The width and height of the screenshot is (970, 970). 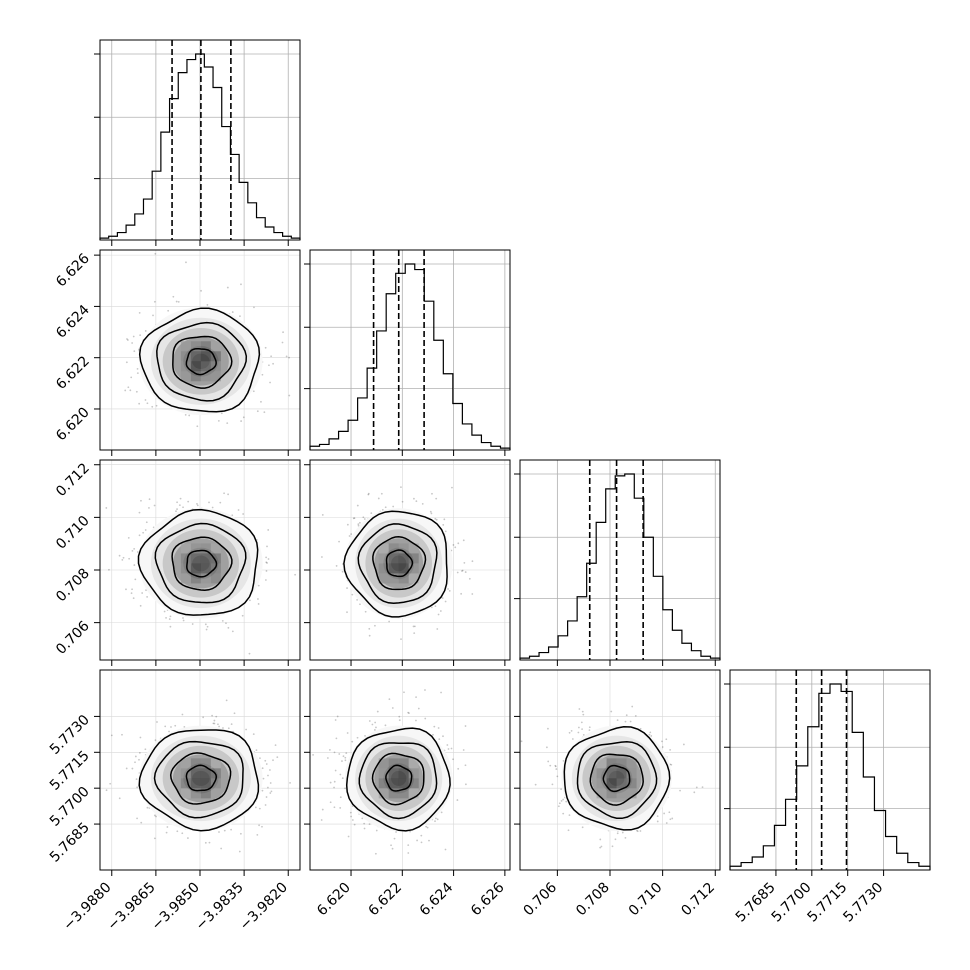 I want to click on xtick-label-0-4: −3.9820, so click(x=264, y=907).